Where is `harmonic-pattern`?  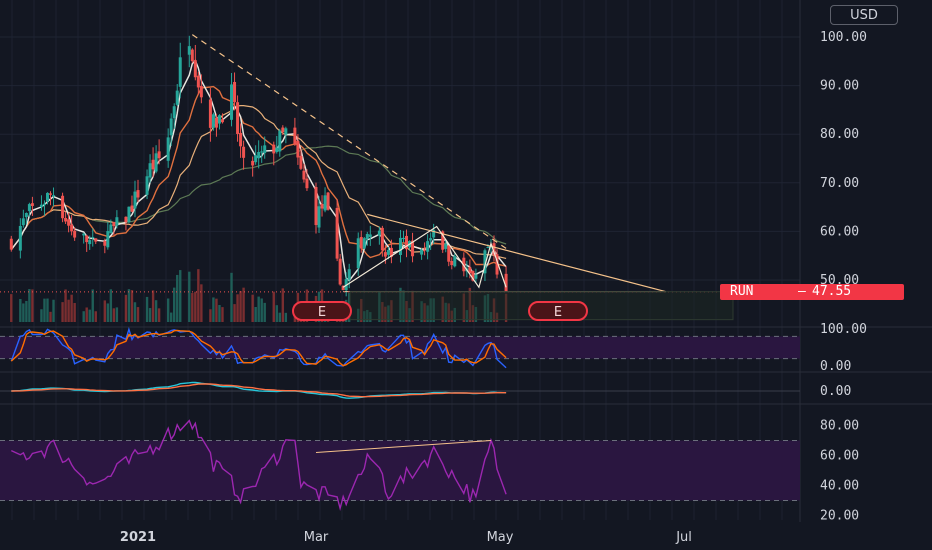 harmonic-pattern is located at coordinates (424, 257).